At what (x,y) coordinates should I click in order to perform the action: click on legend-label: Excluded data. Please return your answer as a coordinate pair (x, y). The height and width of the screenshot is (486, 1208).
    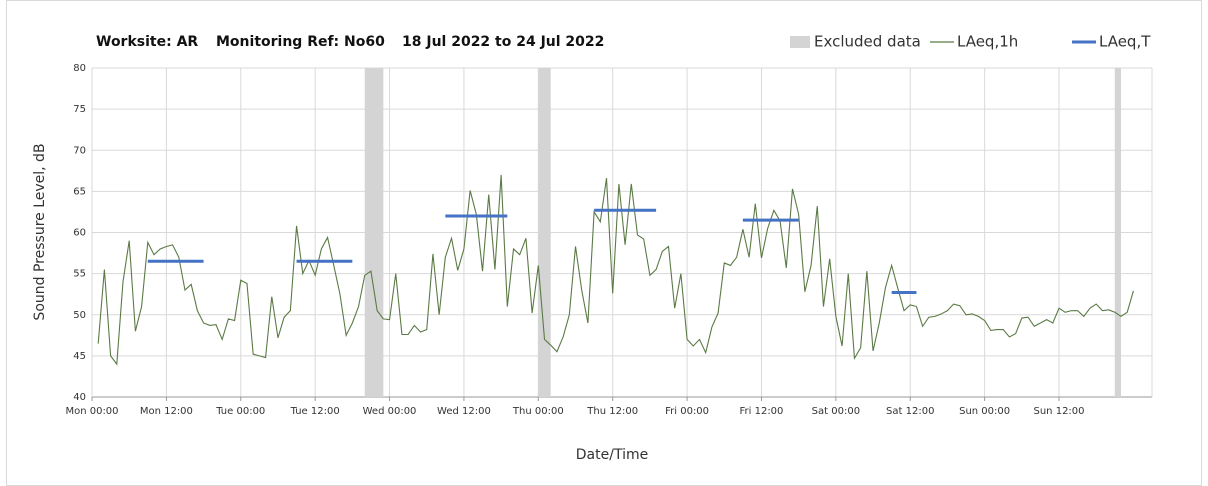
    Looking at the image, I should click on (867, 42).